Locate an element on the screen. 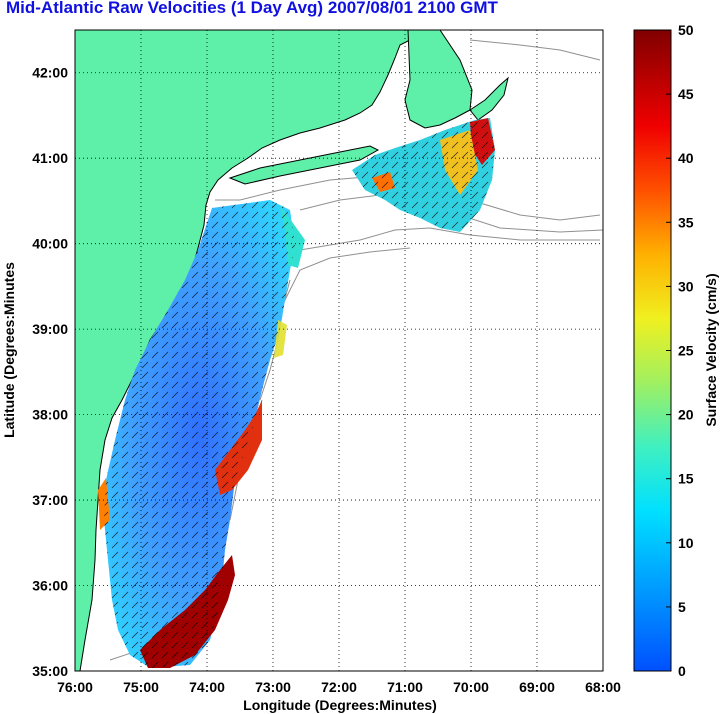 Image resolution: width=724 pixels, height=714 pixels. long-island is located at coordinates (304, 165).